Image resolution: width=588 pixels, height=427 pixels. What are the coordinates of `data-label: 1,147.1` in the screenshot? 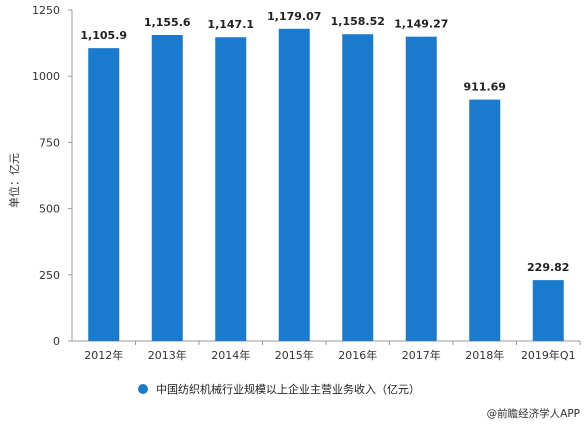 It's located at (230, 24).